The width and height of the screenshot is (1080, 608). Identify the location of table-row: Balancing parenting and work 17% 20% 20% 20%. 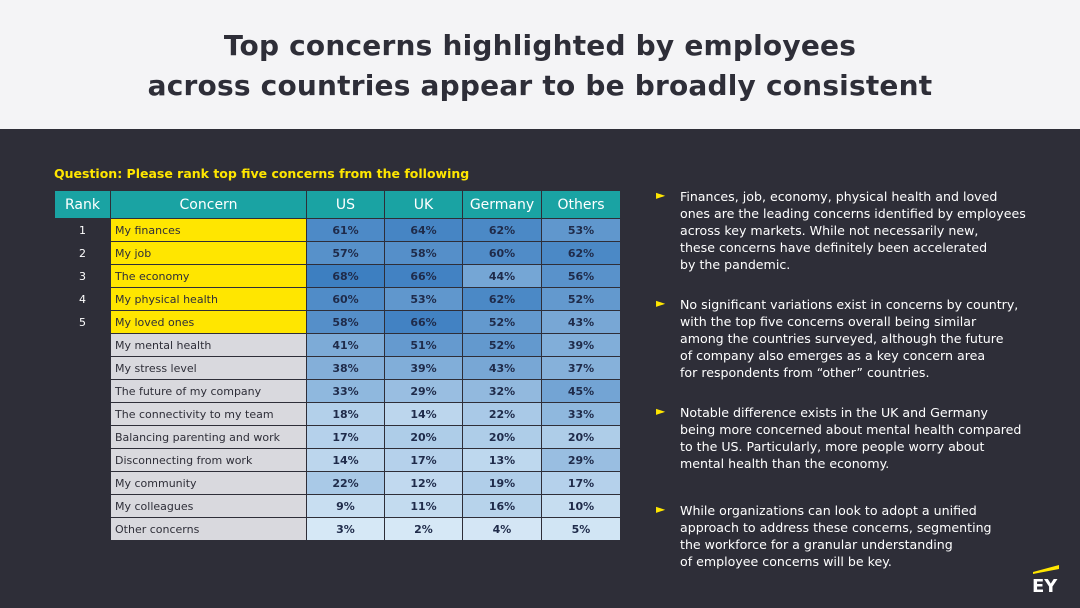
(337, 437).